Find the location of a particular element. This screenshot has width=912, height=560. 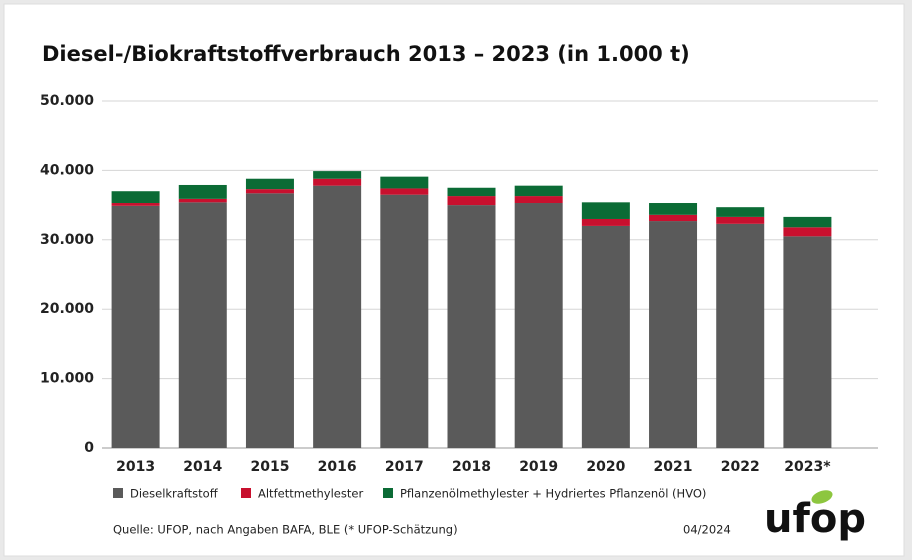

y-tick-label: 0 is located at coordinates (89, 448).